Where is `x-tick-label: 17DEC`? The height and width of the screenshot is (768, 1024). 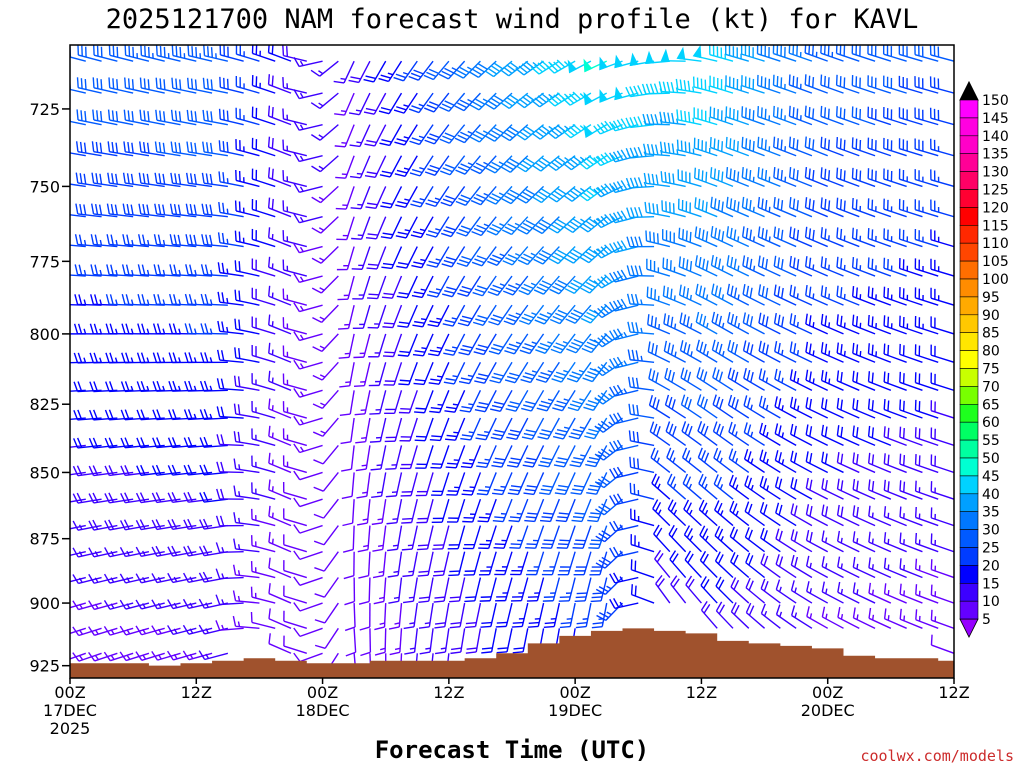 x-tick-label: 17DEC is located at coordinates (70, 710).